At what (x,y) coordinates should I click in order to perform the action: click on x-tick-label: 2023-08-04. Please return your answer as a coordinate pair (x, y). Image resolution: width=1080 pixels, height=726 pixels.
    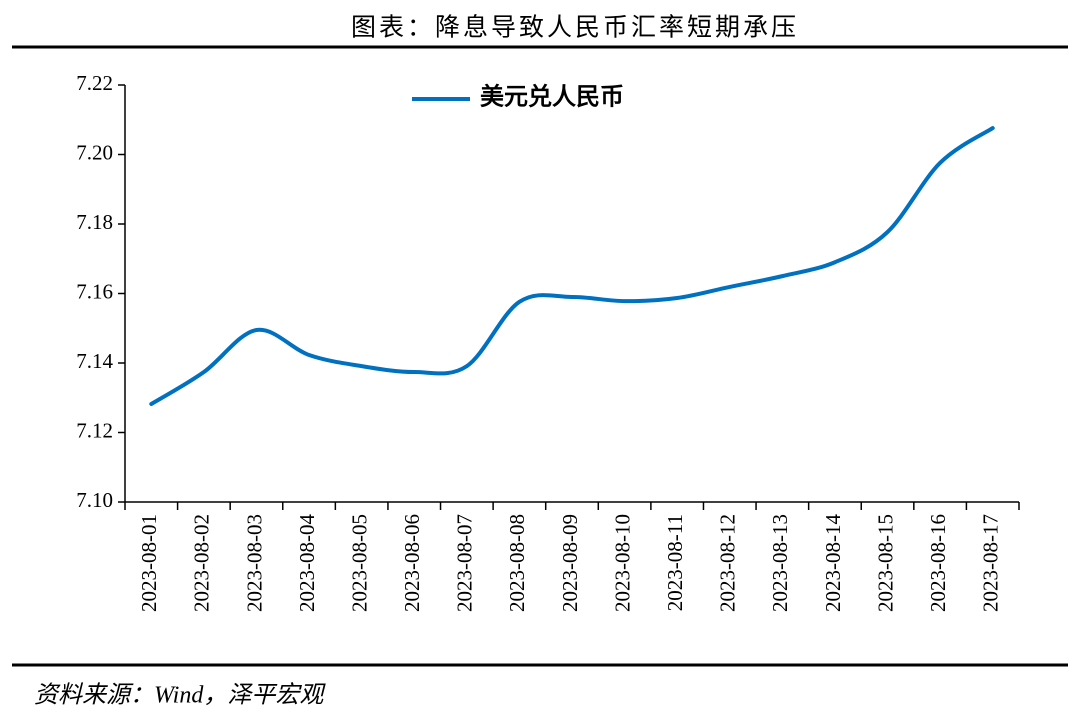
    Looking at the image, I should click on (307, 563).